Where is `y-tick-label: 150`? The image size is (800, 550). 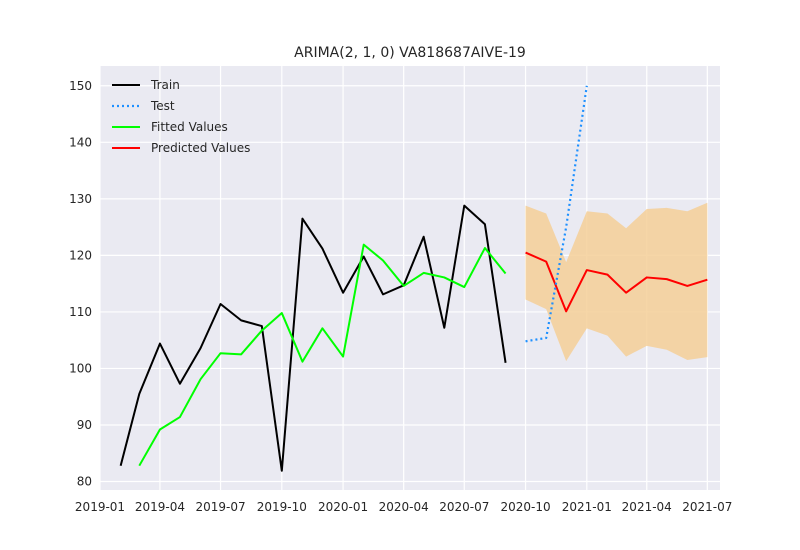
y-tick-label: 150 is located at coordinates (80, 86).